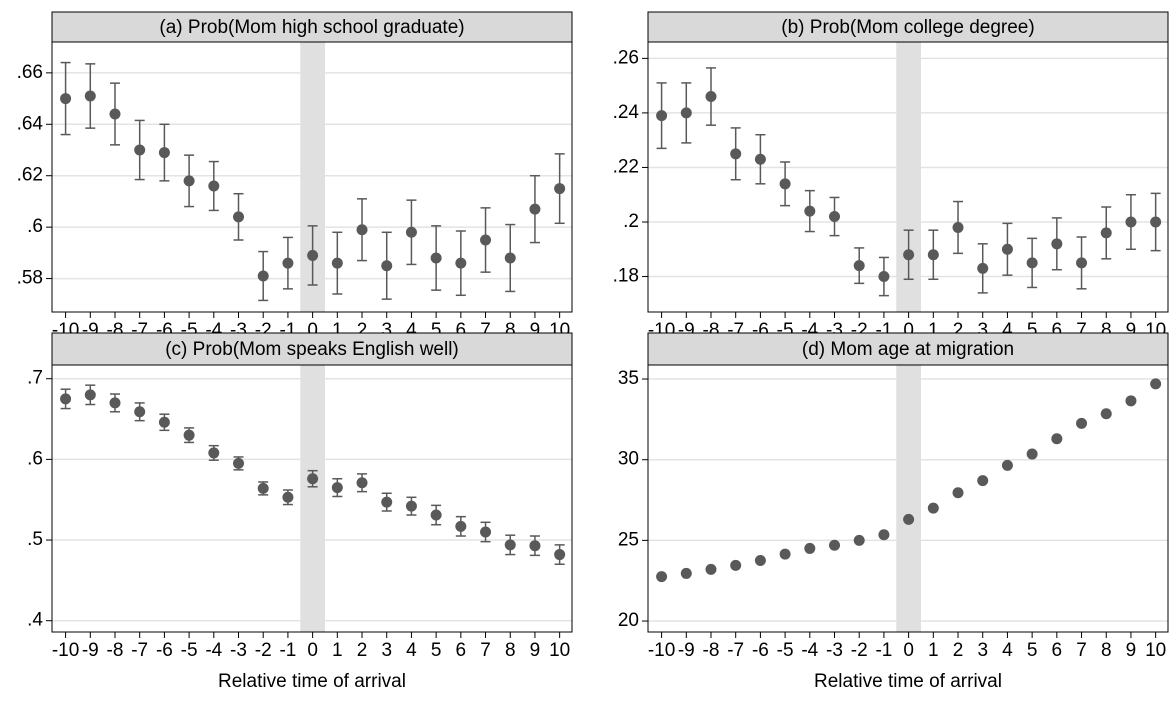 The image size is (1176, 704). Describe the element at coordinates (834, 650) in the screenshot. I see `x-tick-label: -3` at that location.